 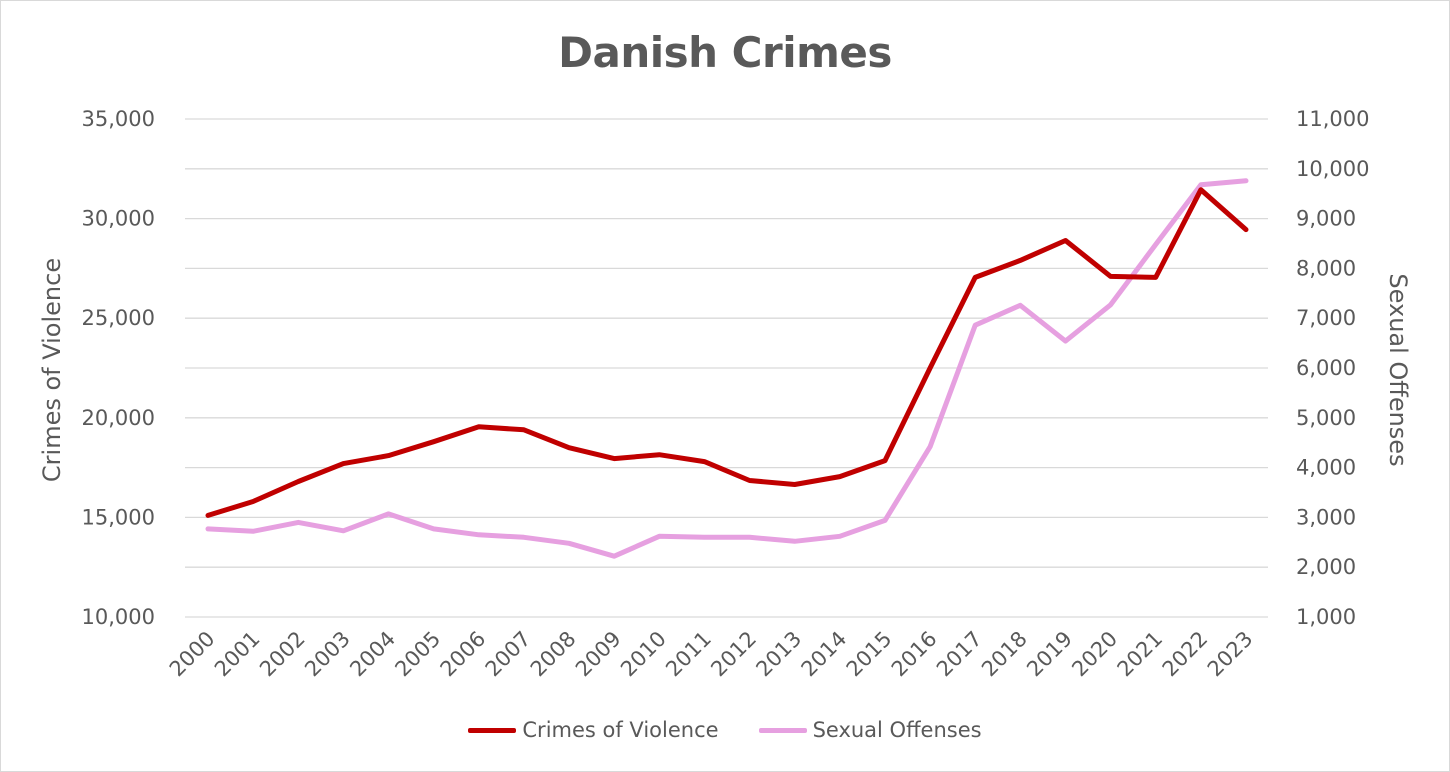 I want to click on legend-item-crimes-of-violence: Crimes of Violence, so click(x=593, y=730).